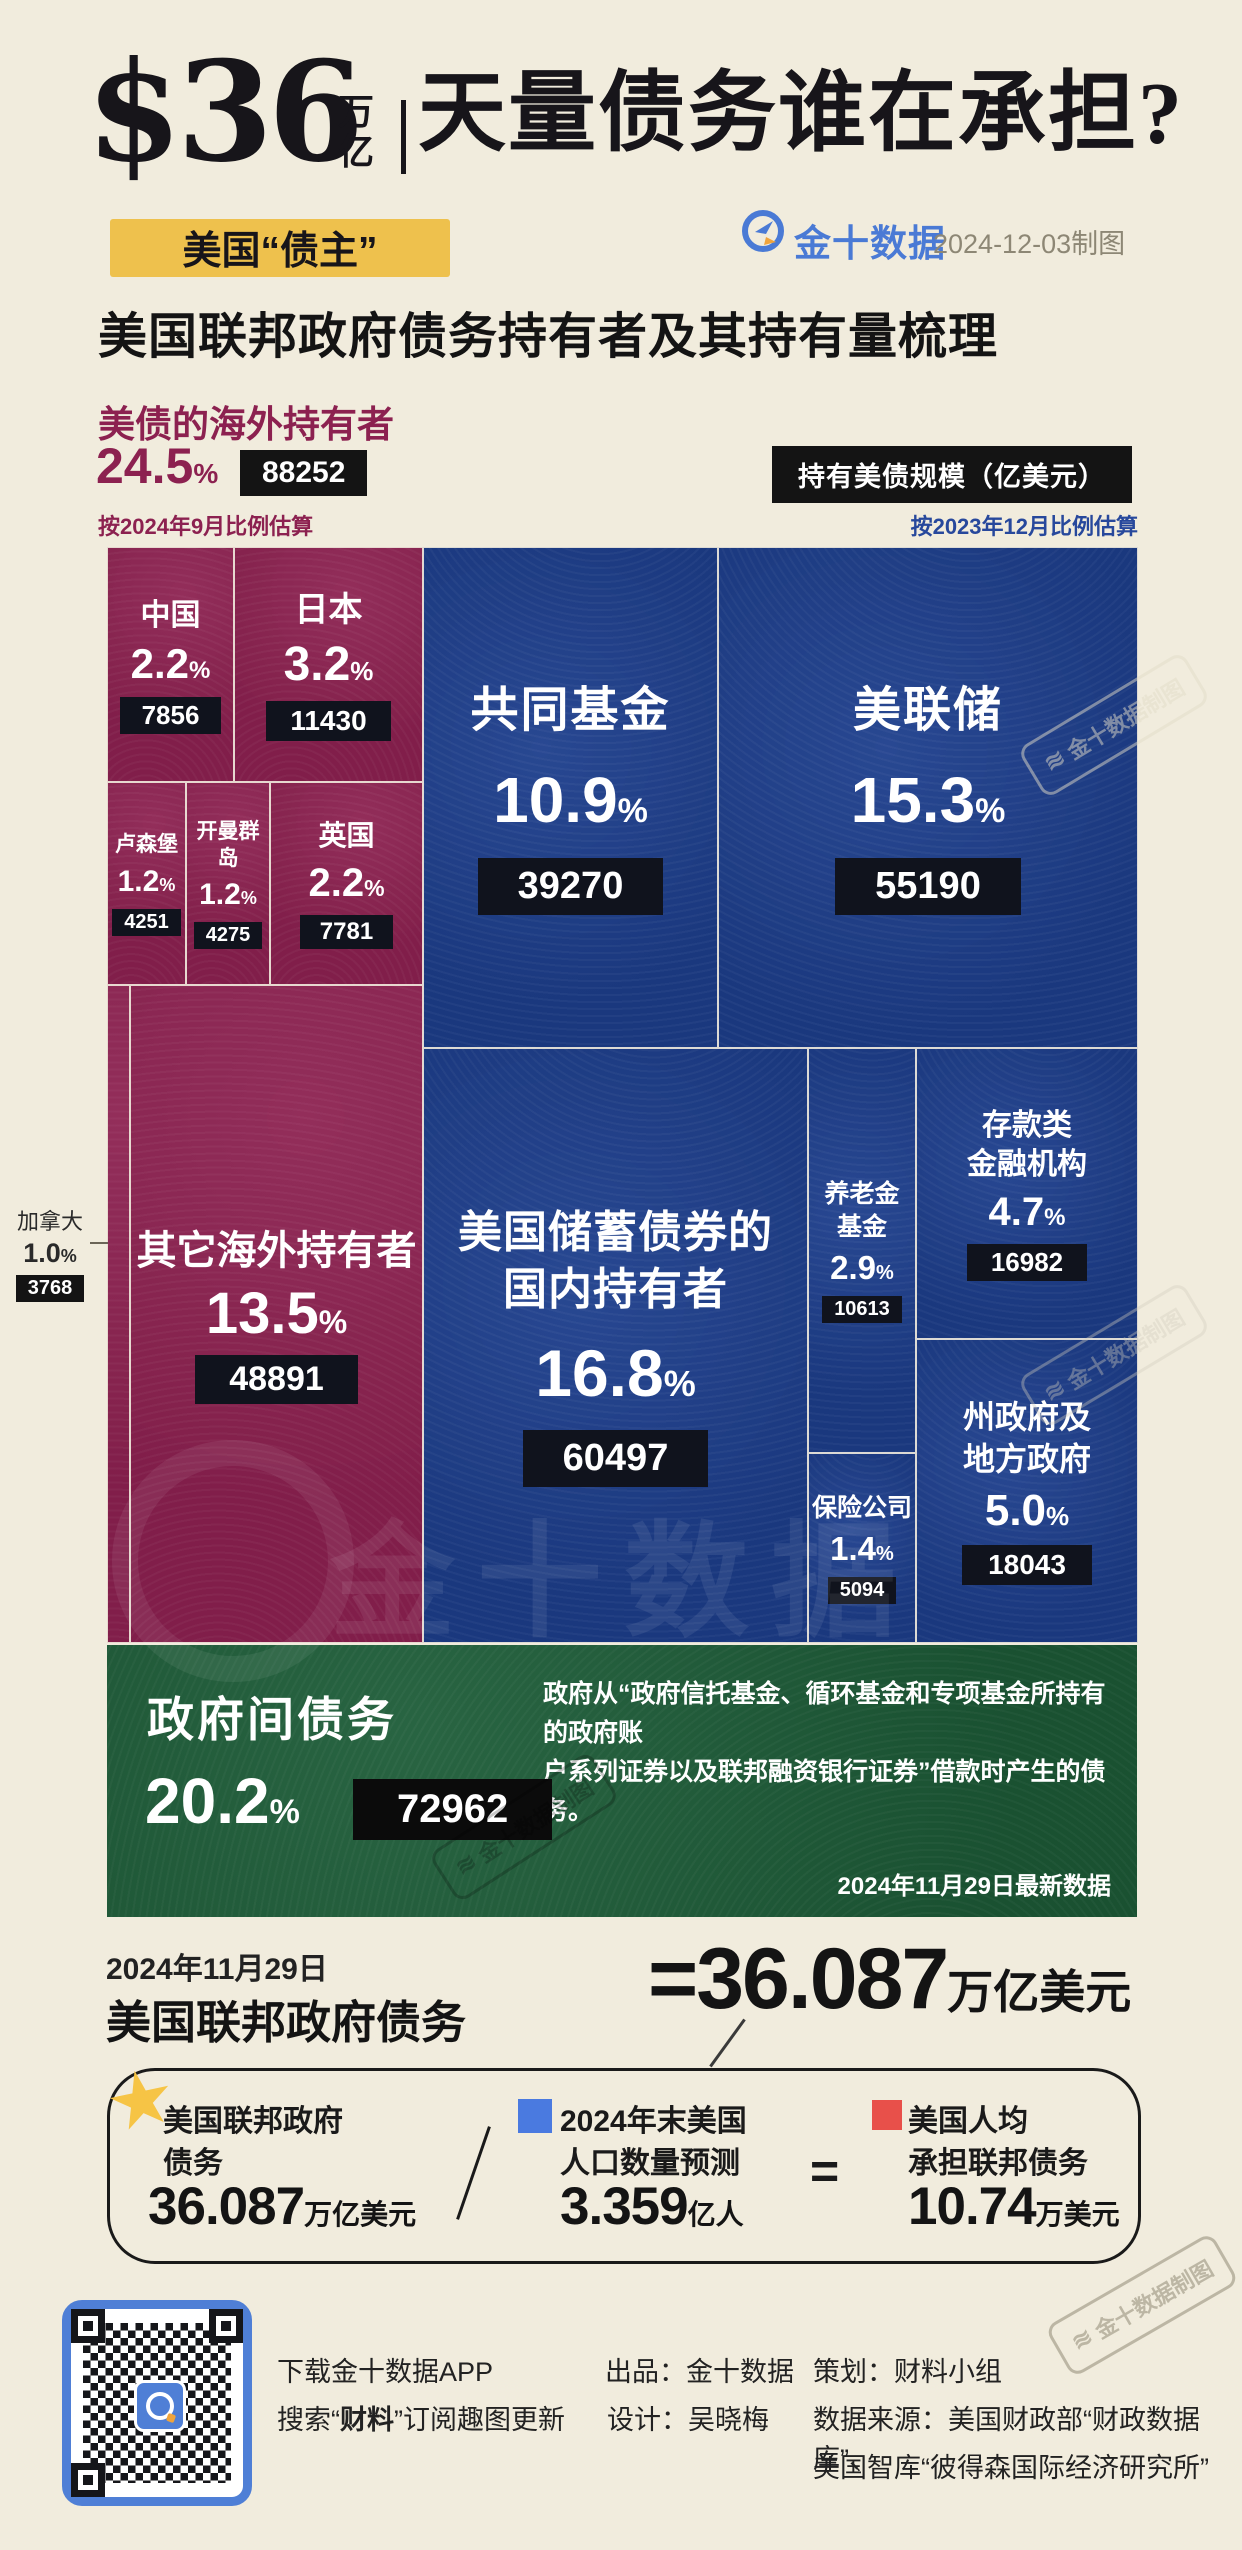  Describe the element at coordinates (328, 720) in the screenshot. I see `cell-value: 11430` at that location.